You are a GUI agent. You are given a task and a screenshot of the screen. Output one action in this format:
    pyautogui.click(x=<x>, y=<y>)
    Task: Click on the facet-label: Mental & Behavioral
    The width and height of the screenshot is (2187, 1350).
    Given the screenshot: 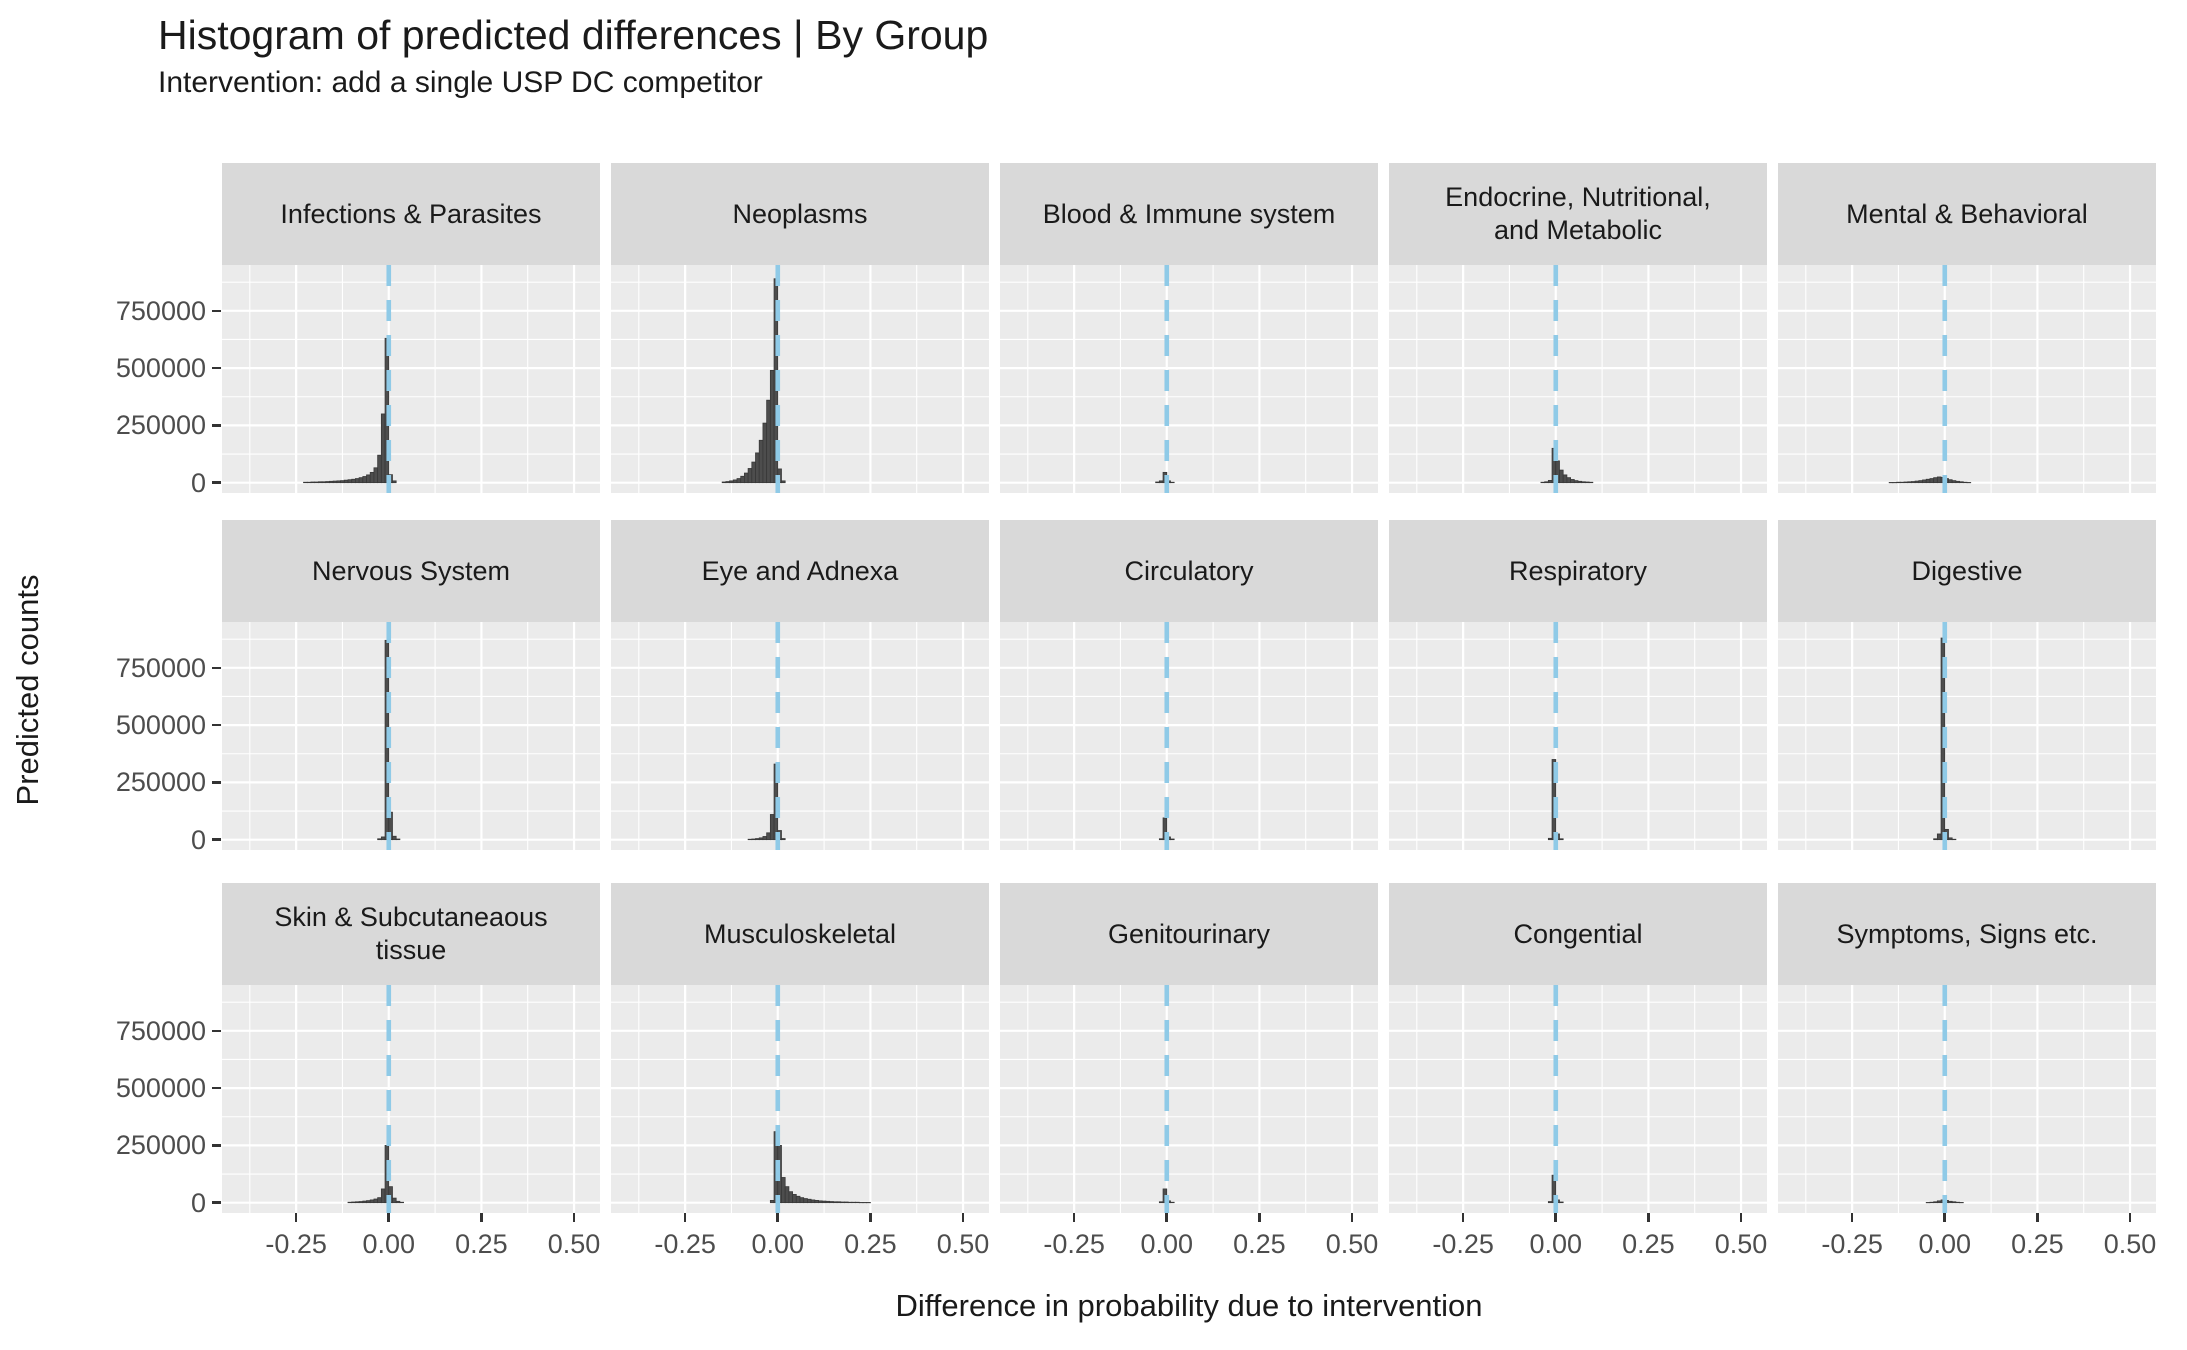 What is the action you would take?
    pyautogui.click(x=1967, y=213)
    